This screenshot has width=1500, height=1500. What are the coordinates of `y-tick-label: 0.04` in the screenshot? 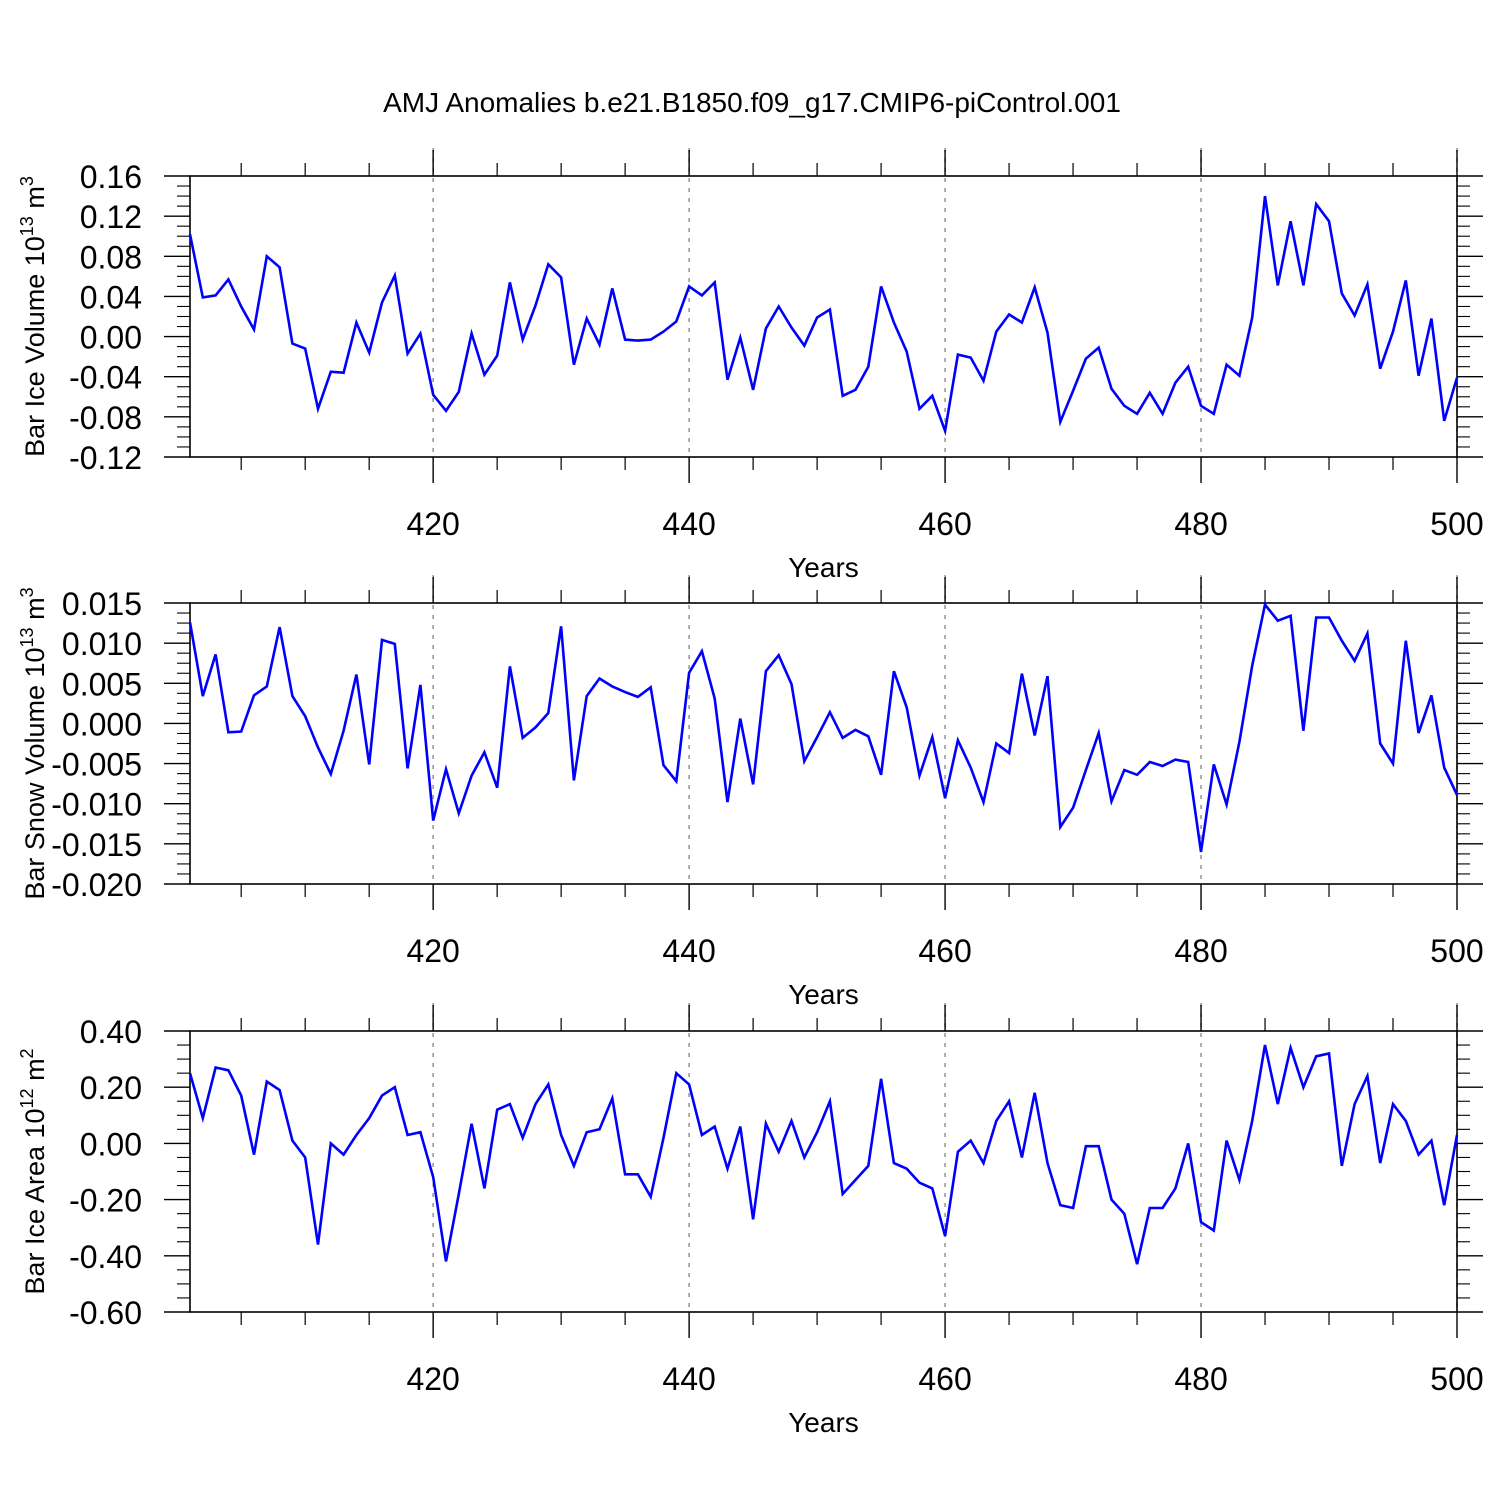 It's located at (111, 297).